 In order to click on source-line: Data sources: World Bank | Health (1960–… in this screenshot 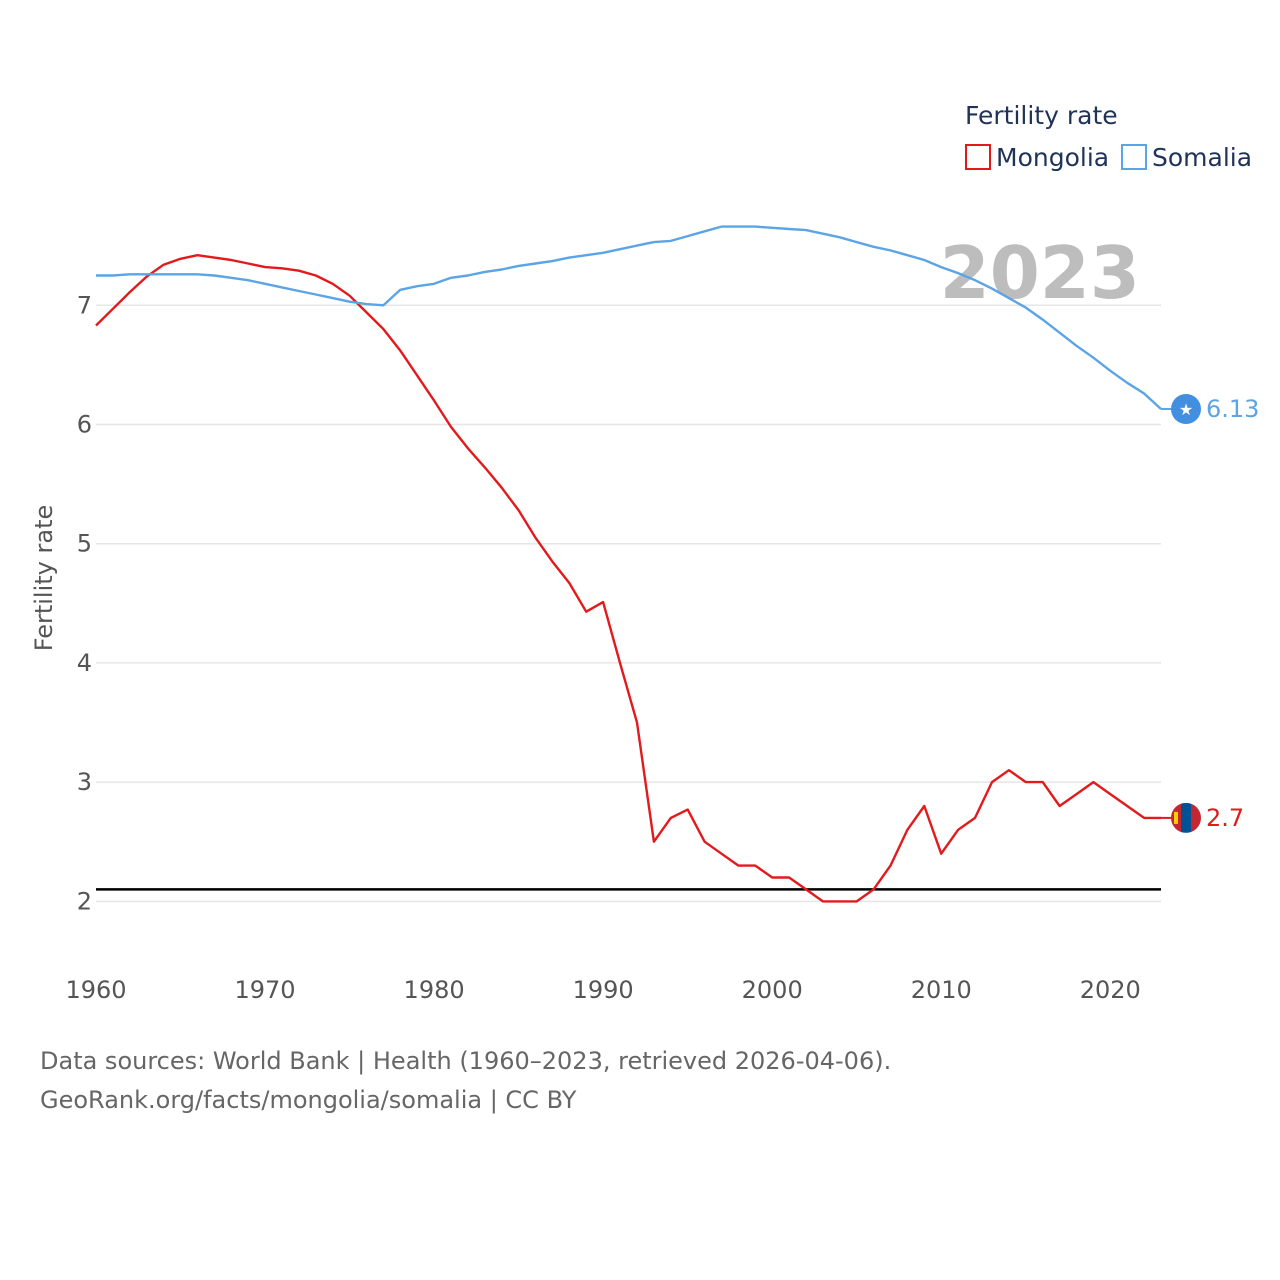, I will do `click(466, 1061)`.